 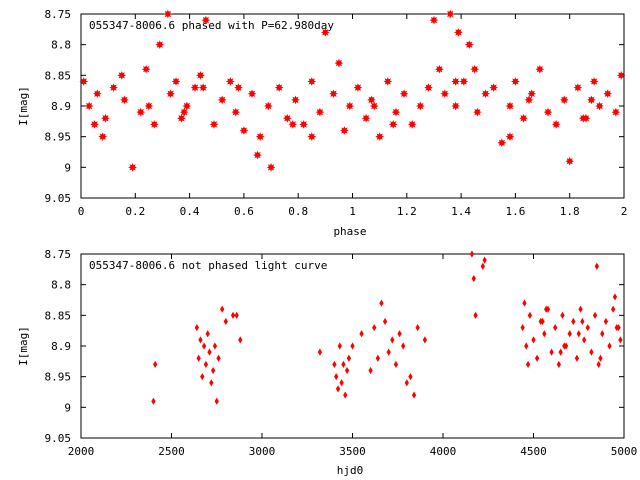 I want to click on unphased-x-tick-label: 2000, so click(x=81, y=451).